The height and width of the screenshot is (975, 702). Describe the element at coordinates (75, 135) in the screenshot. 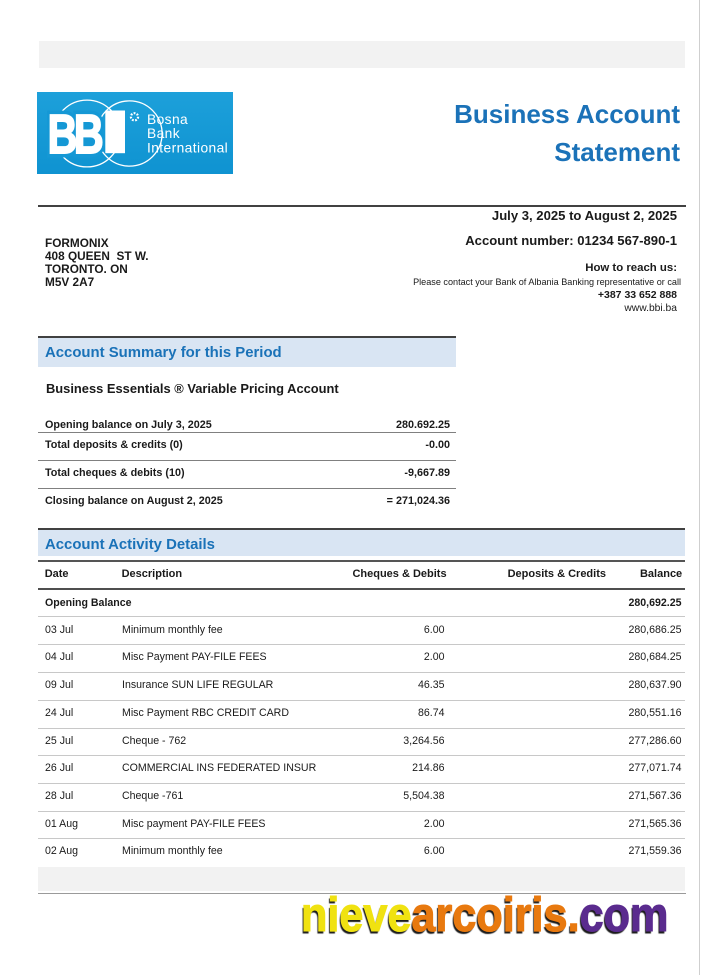

I see `svg-text: BB` at that location.